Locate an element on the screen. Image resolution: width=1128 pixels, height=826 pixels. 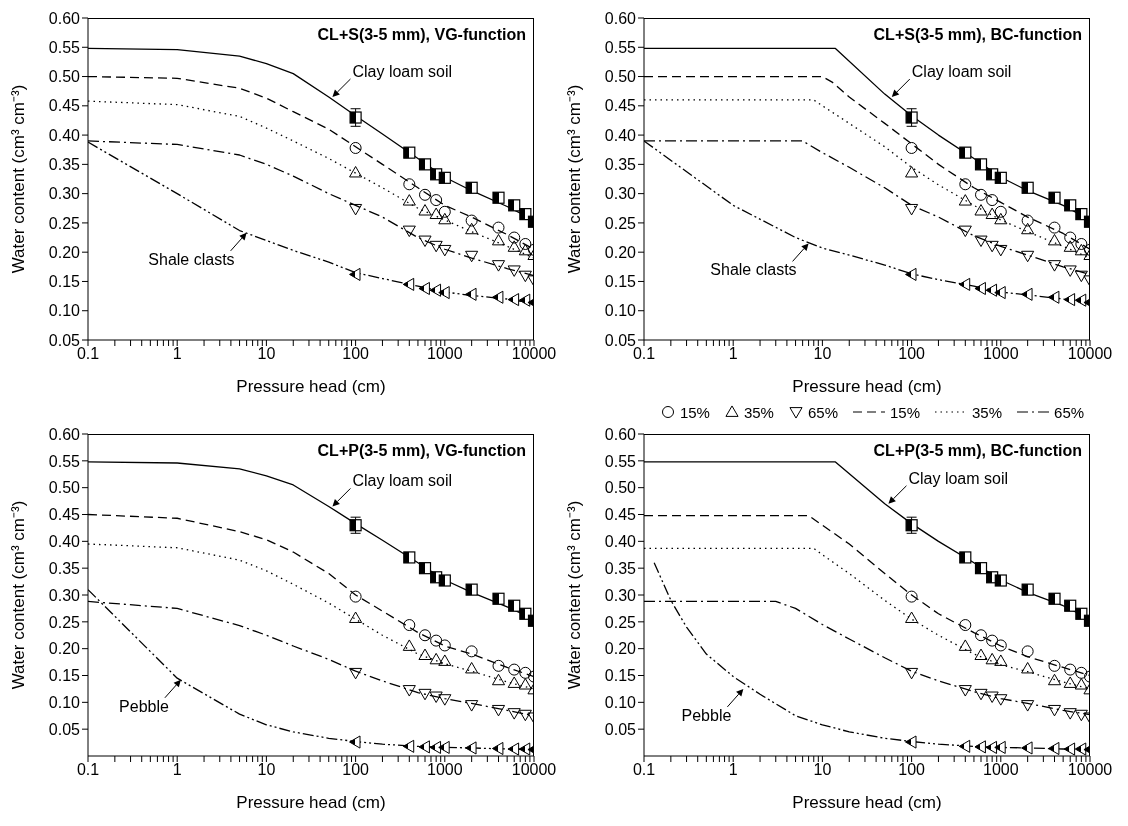
text: CL+P(3-5 mm), BC-function is located at coordinates (977, 451).